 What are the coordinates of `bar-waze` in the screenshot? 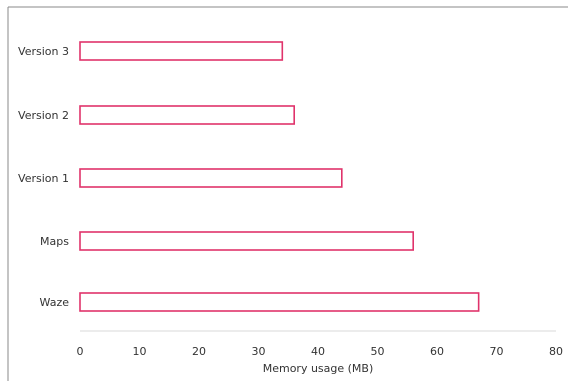 It's located at (279, 302).